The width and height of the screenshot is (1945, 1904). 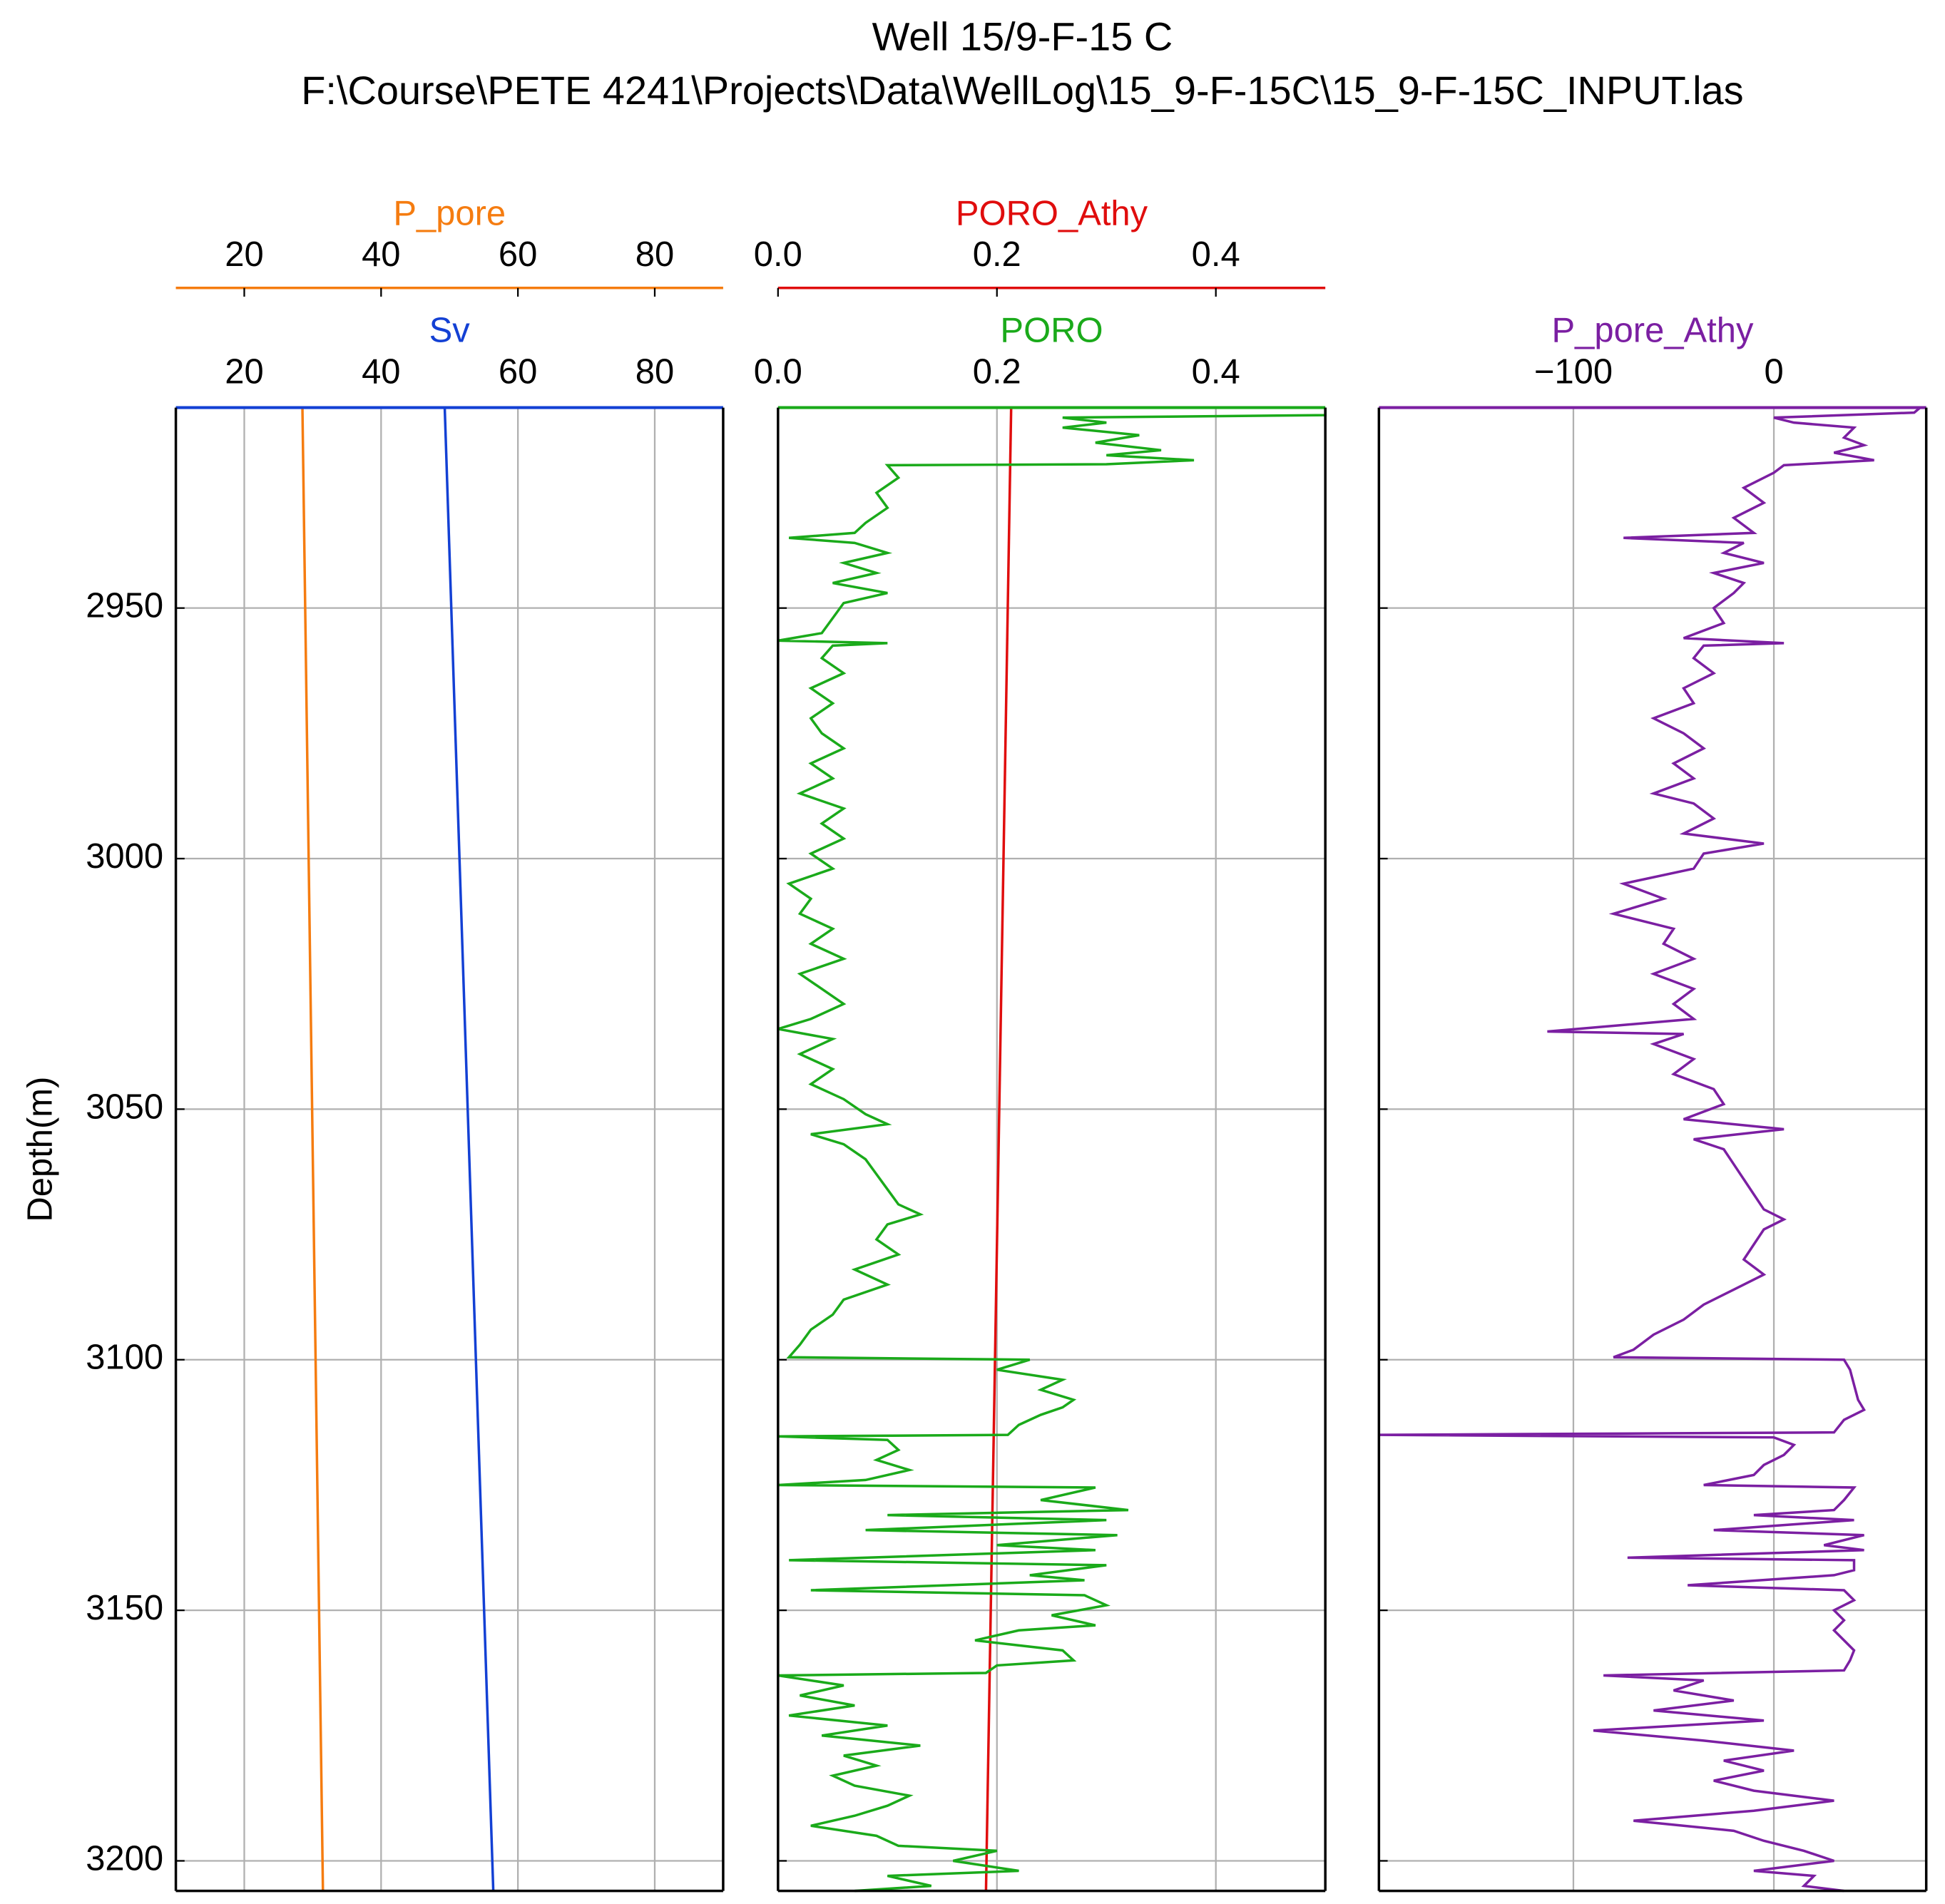 I want to click on y-tick-label: 3150, so click(x=124, y=1608).